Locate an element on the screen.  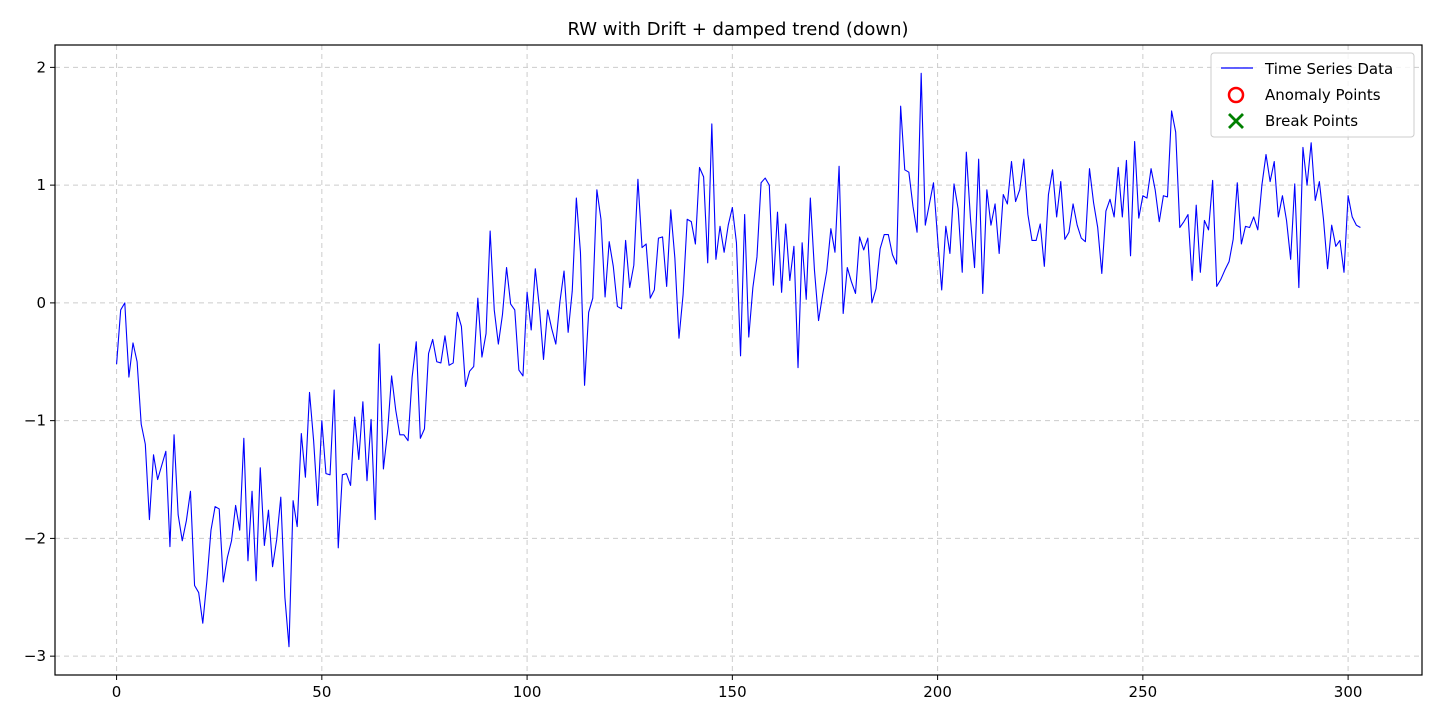
x-axis: 0 50 100 150 200 250 300 is located at coordinates (737, 688).